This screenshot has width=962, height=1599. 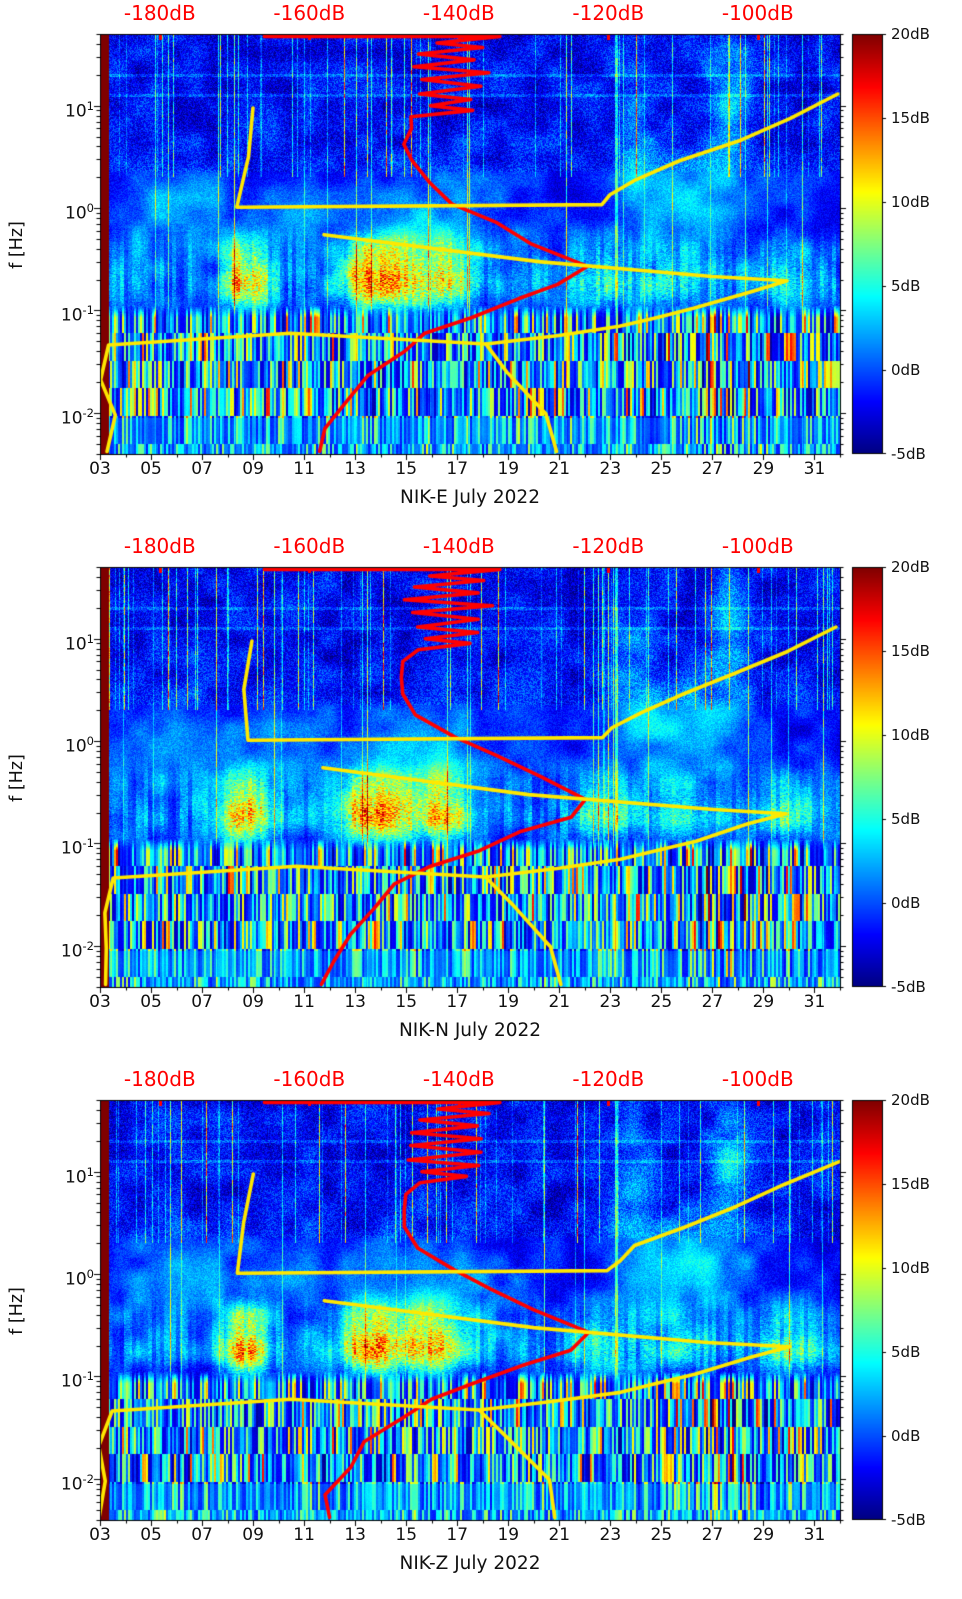 I want to click on x-axis-title: NIK-Z July 2022, so click(x=470, y=1563).